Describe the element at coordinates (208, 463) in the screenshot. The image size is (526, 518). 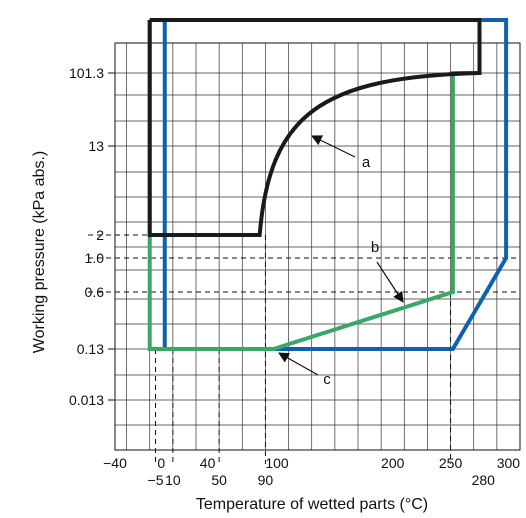
I see `x-tick-label: 40` at that location.